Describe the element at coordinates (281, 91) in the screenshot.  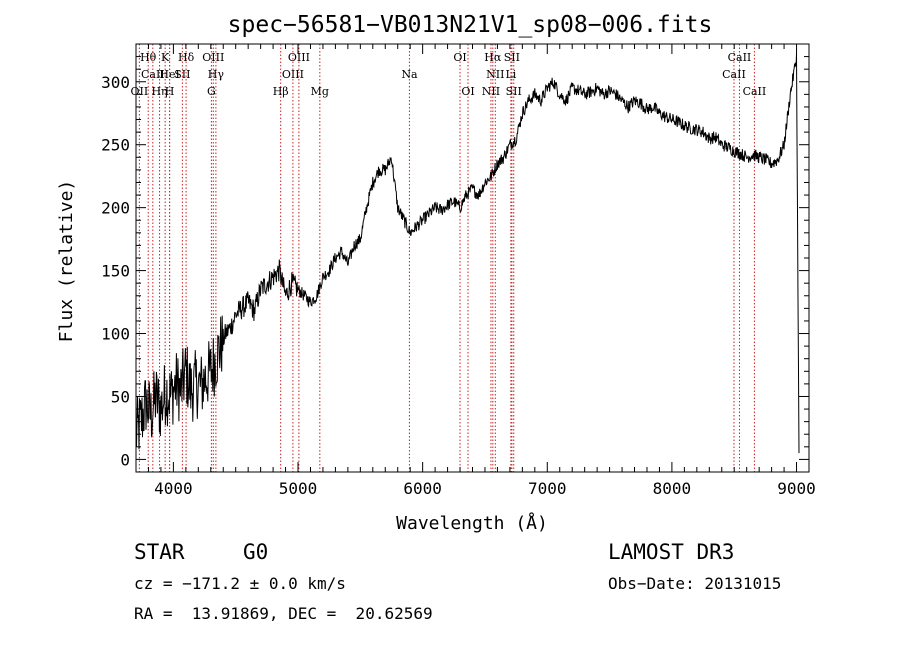
I see `line-label-h-beta: Hβ` at that location.